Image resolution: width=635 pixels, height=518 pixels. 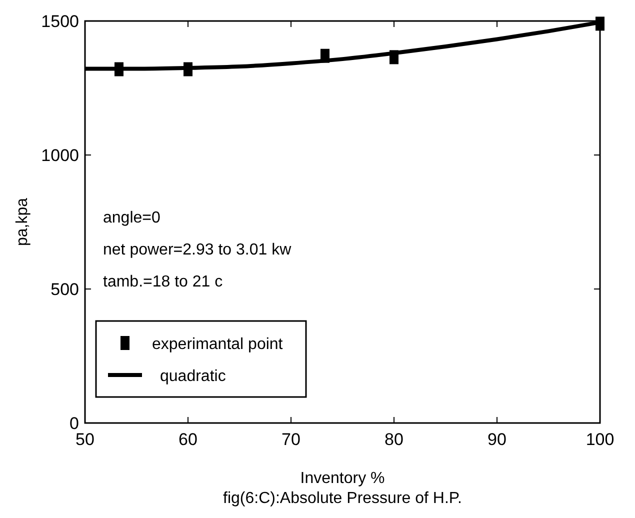 What do you see at coordinates (291, 439) in the screenshot?
I see `x-tick-label: 70` at bounding box center [291, 439].